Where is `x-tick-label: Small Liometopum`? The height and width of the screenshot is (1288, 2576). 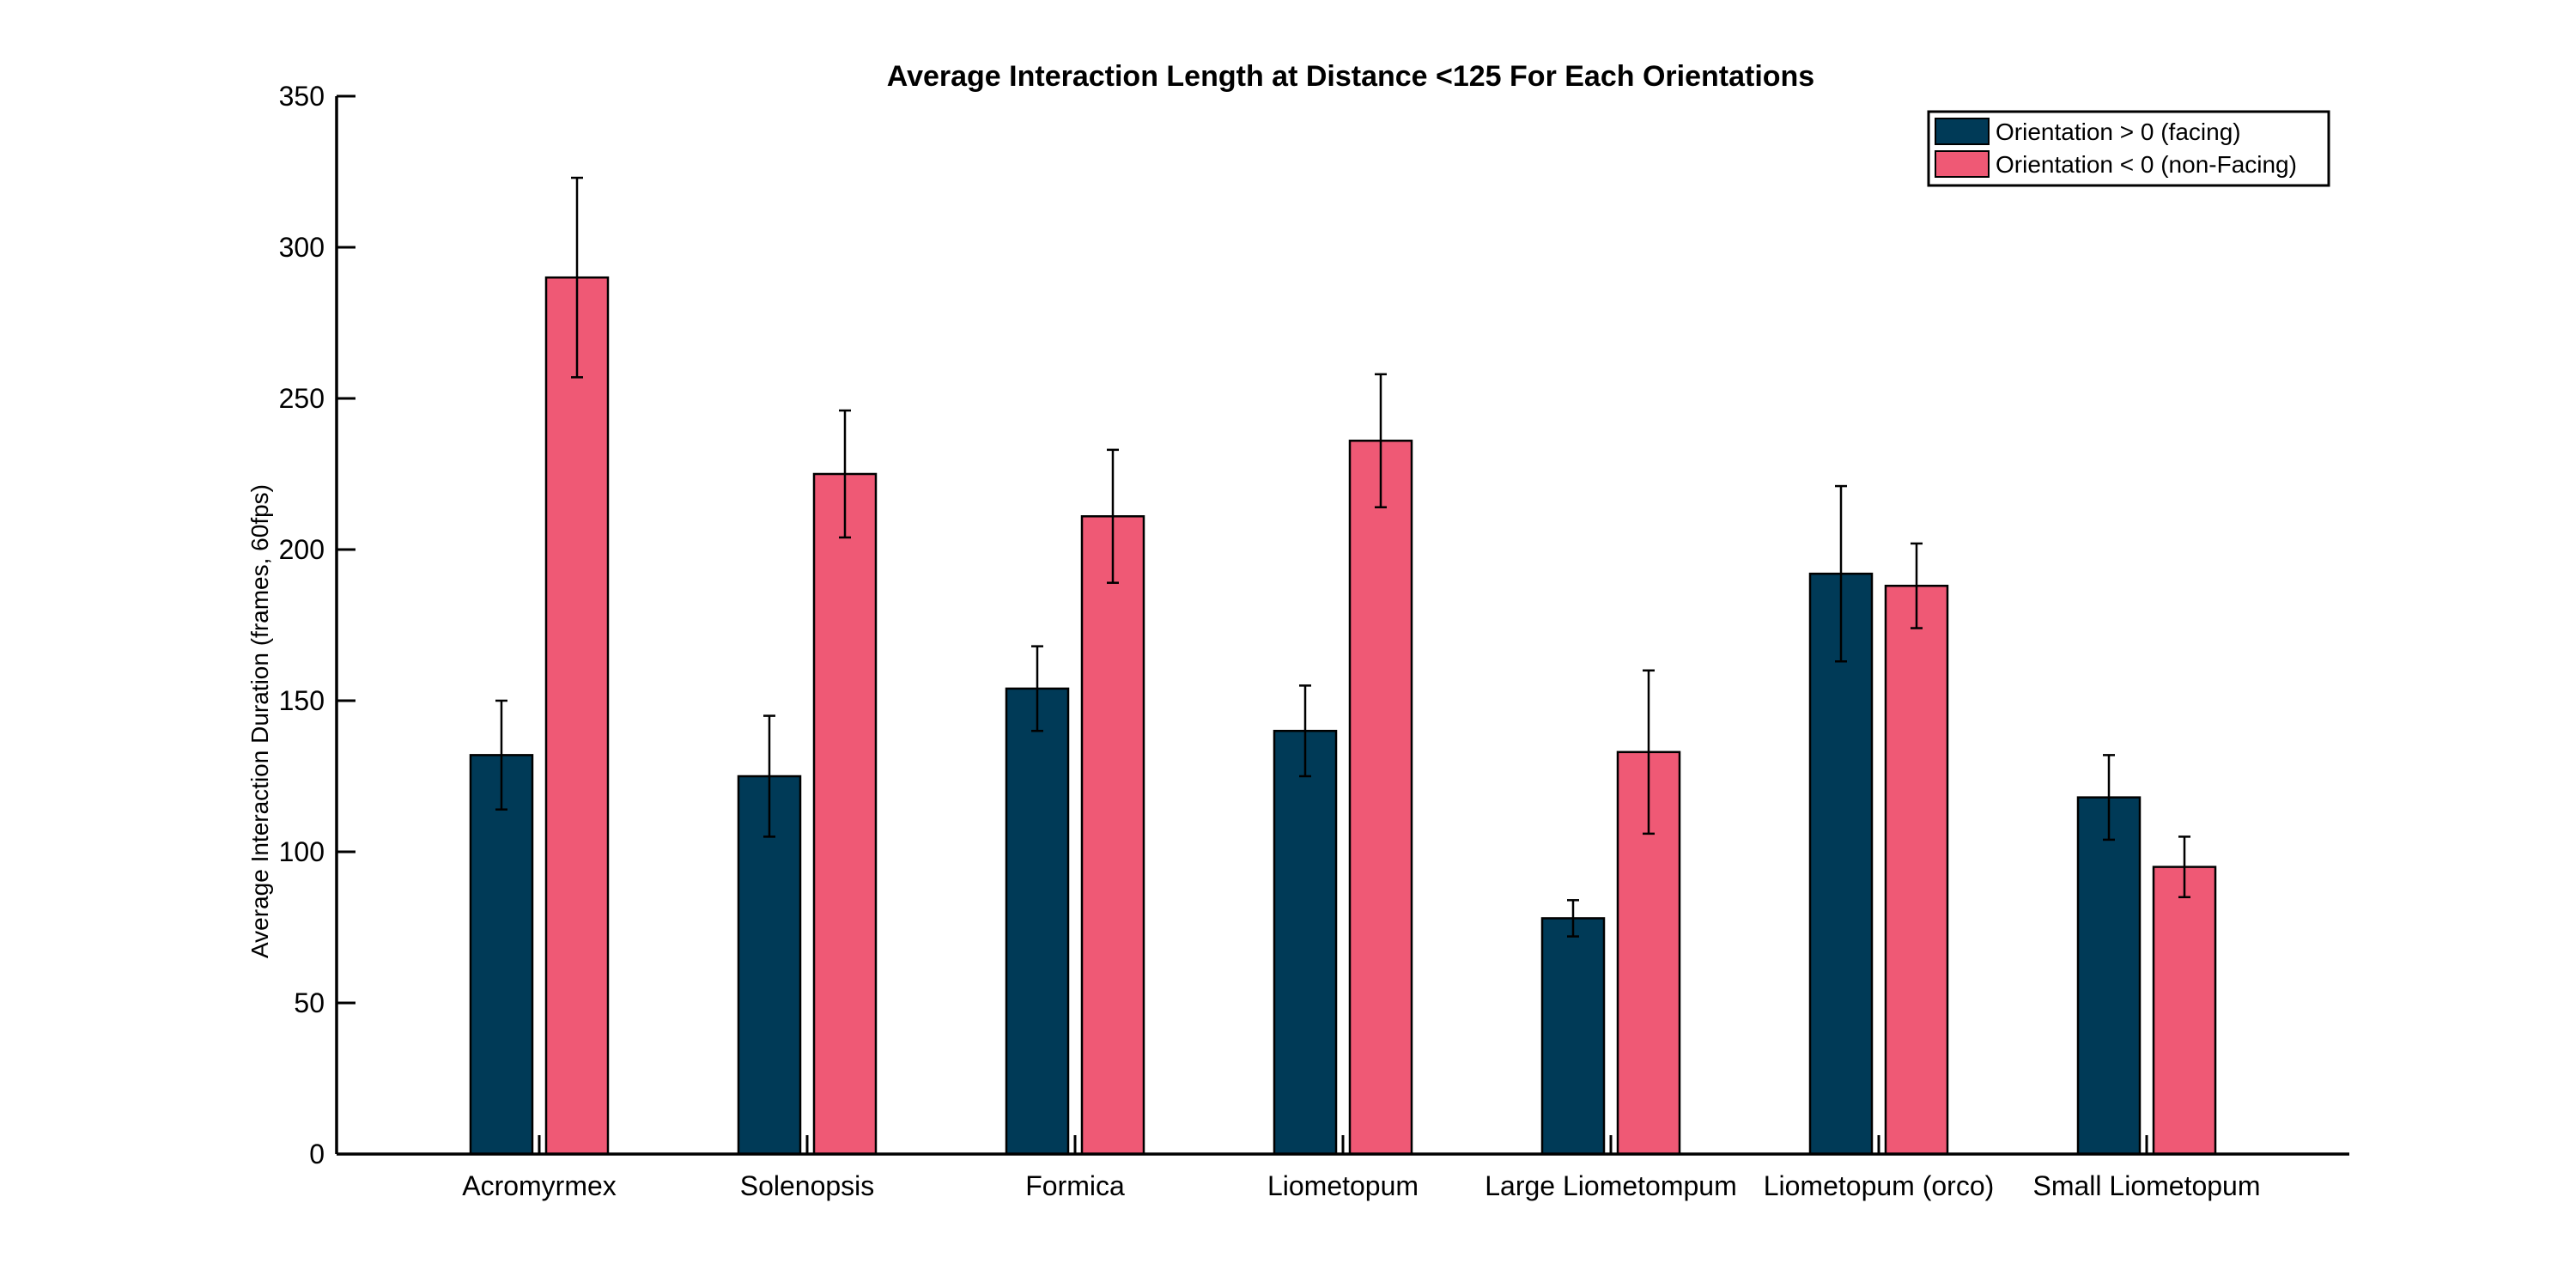 x-tick-label: Small Liometopum is located at coordinates (2147, 1185).